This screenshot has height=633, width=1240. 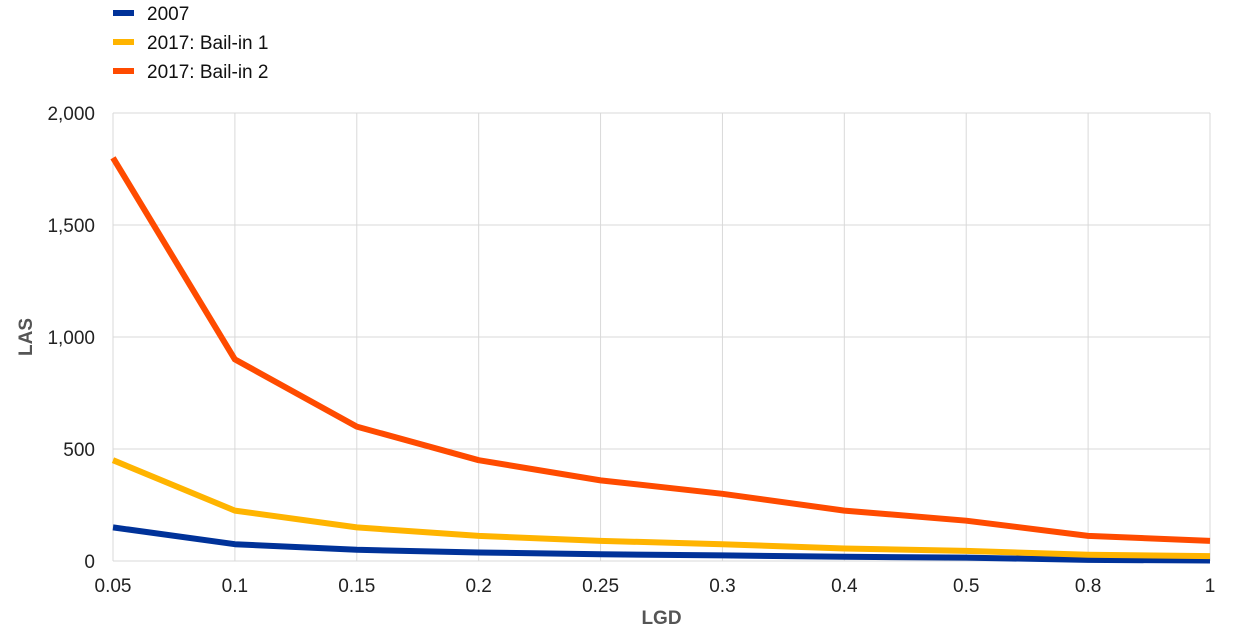 What do you see at coordinates (79, 450) in the screenshot?
I see `y-tick-label: 500` at bounding box center [79, 450].